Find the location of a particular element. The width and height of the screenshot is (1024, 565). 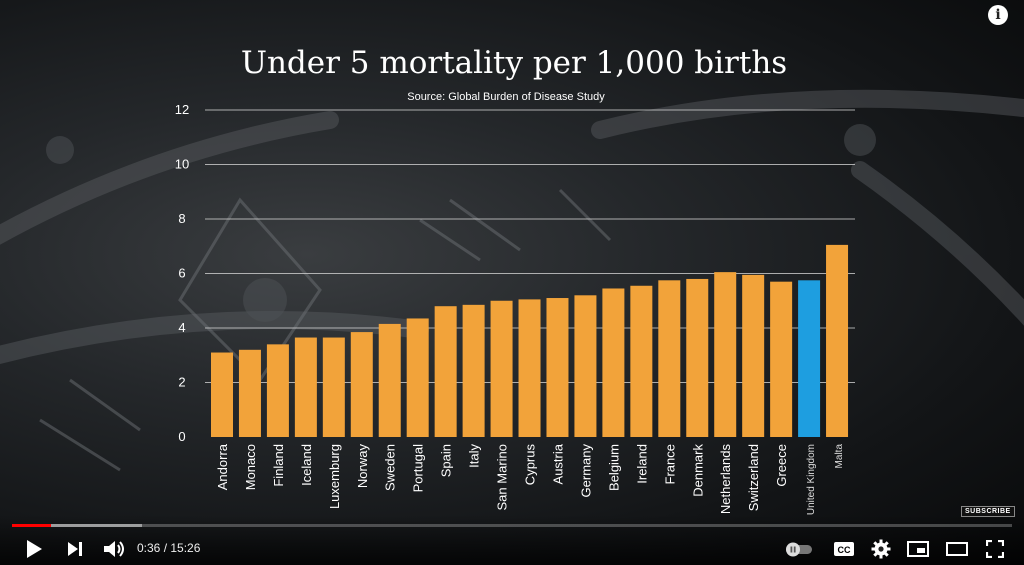

info-icon: i is located at coordinates (998, 15).